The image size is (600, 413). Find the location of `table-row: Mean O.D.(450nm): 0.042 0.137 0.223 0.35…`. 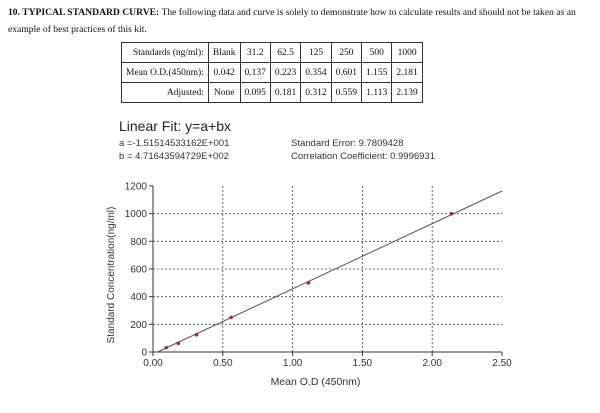

table-row: Mean O.D.(450nm): 0.042 0.137 0.223 0.35… is located at coordinates (272, 72).